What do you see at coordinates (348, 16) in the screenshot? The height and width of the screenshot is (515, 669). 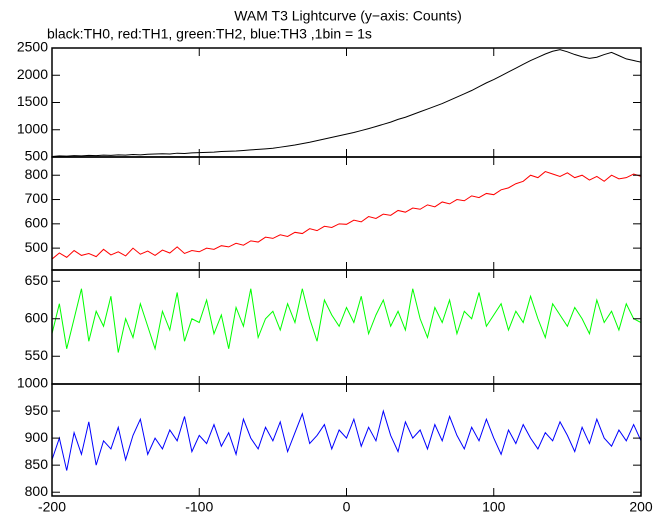 I see `chart-title: WAM T3 Lightcurve (y−axis: Counts)` at bounding box center [348, 16].